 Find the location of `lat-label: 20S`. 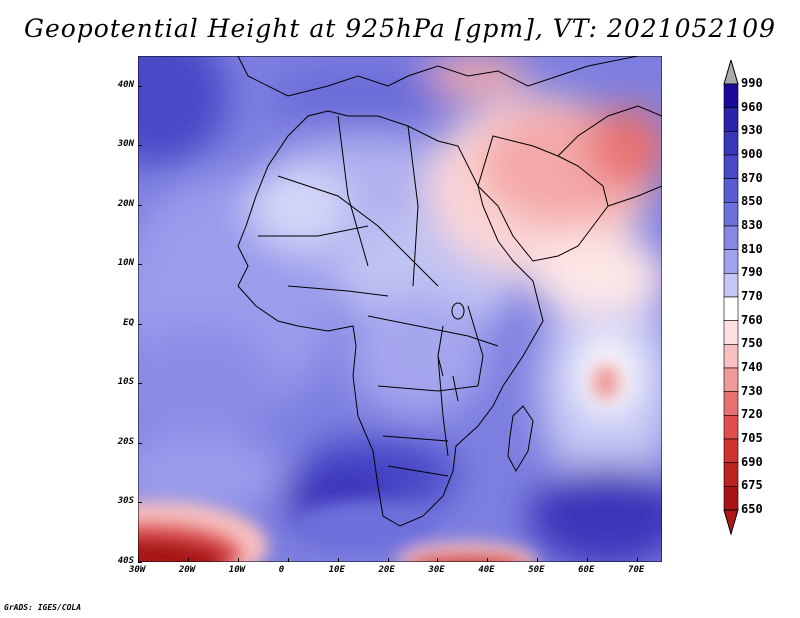

lat-label: 20S is located at coordinates (125, 441).